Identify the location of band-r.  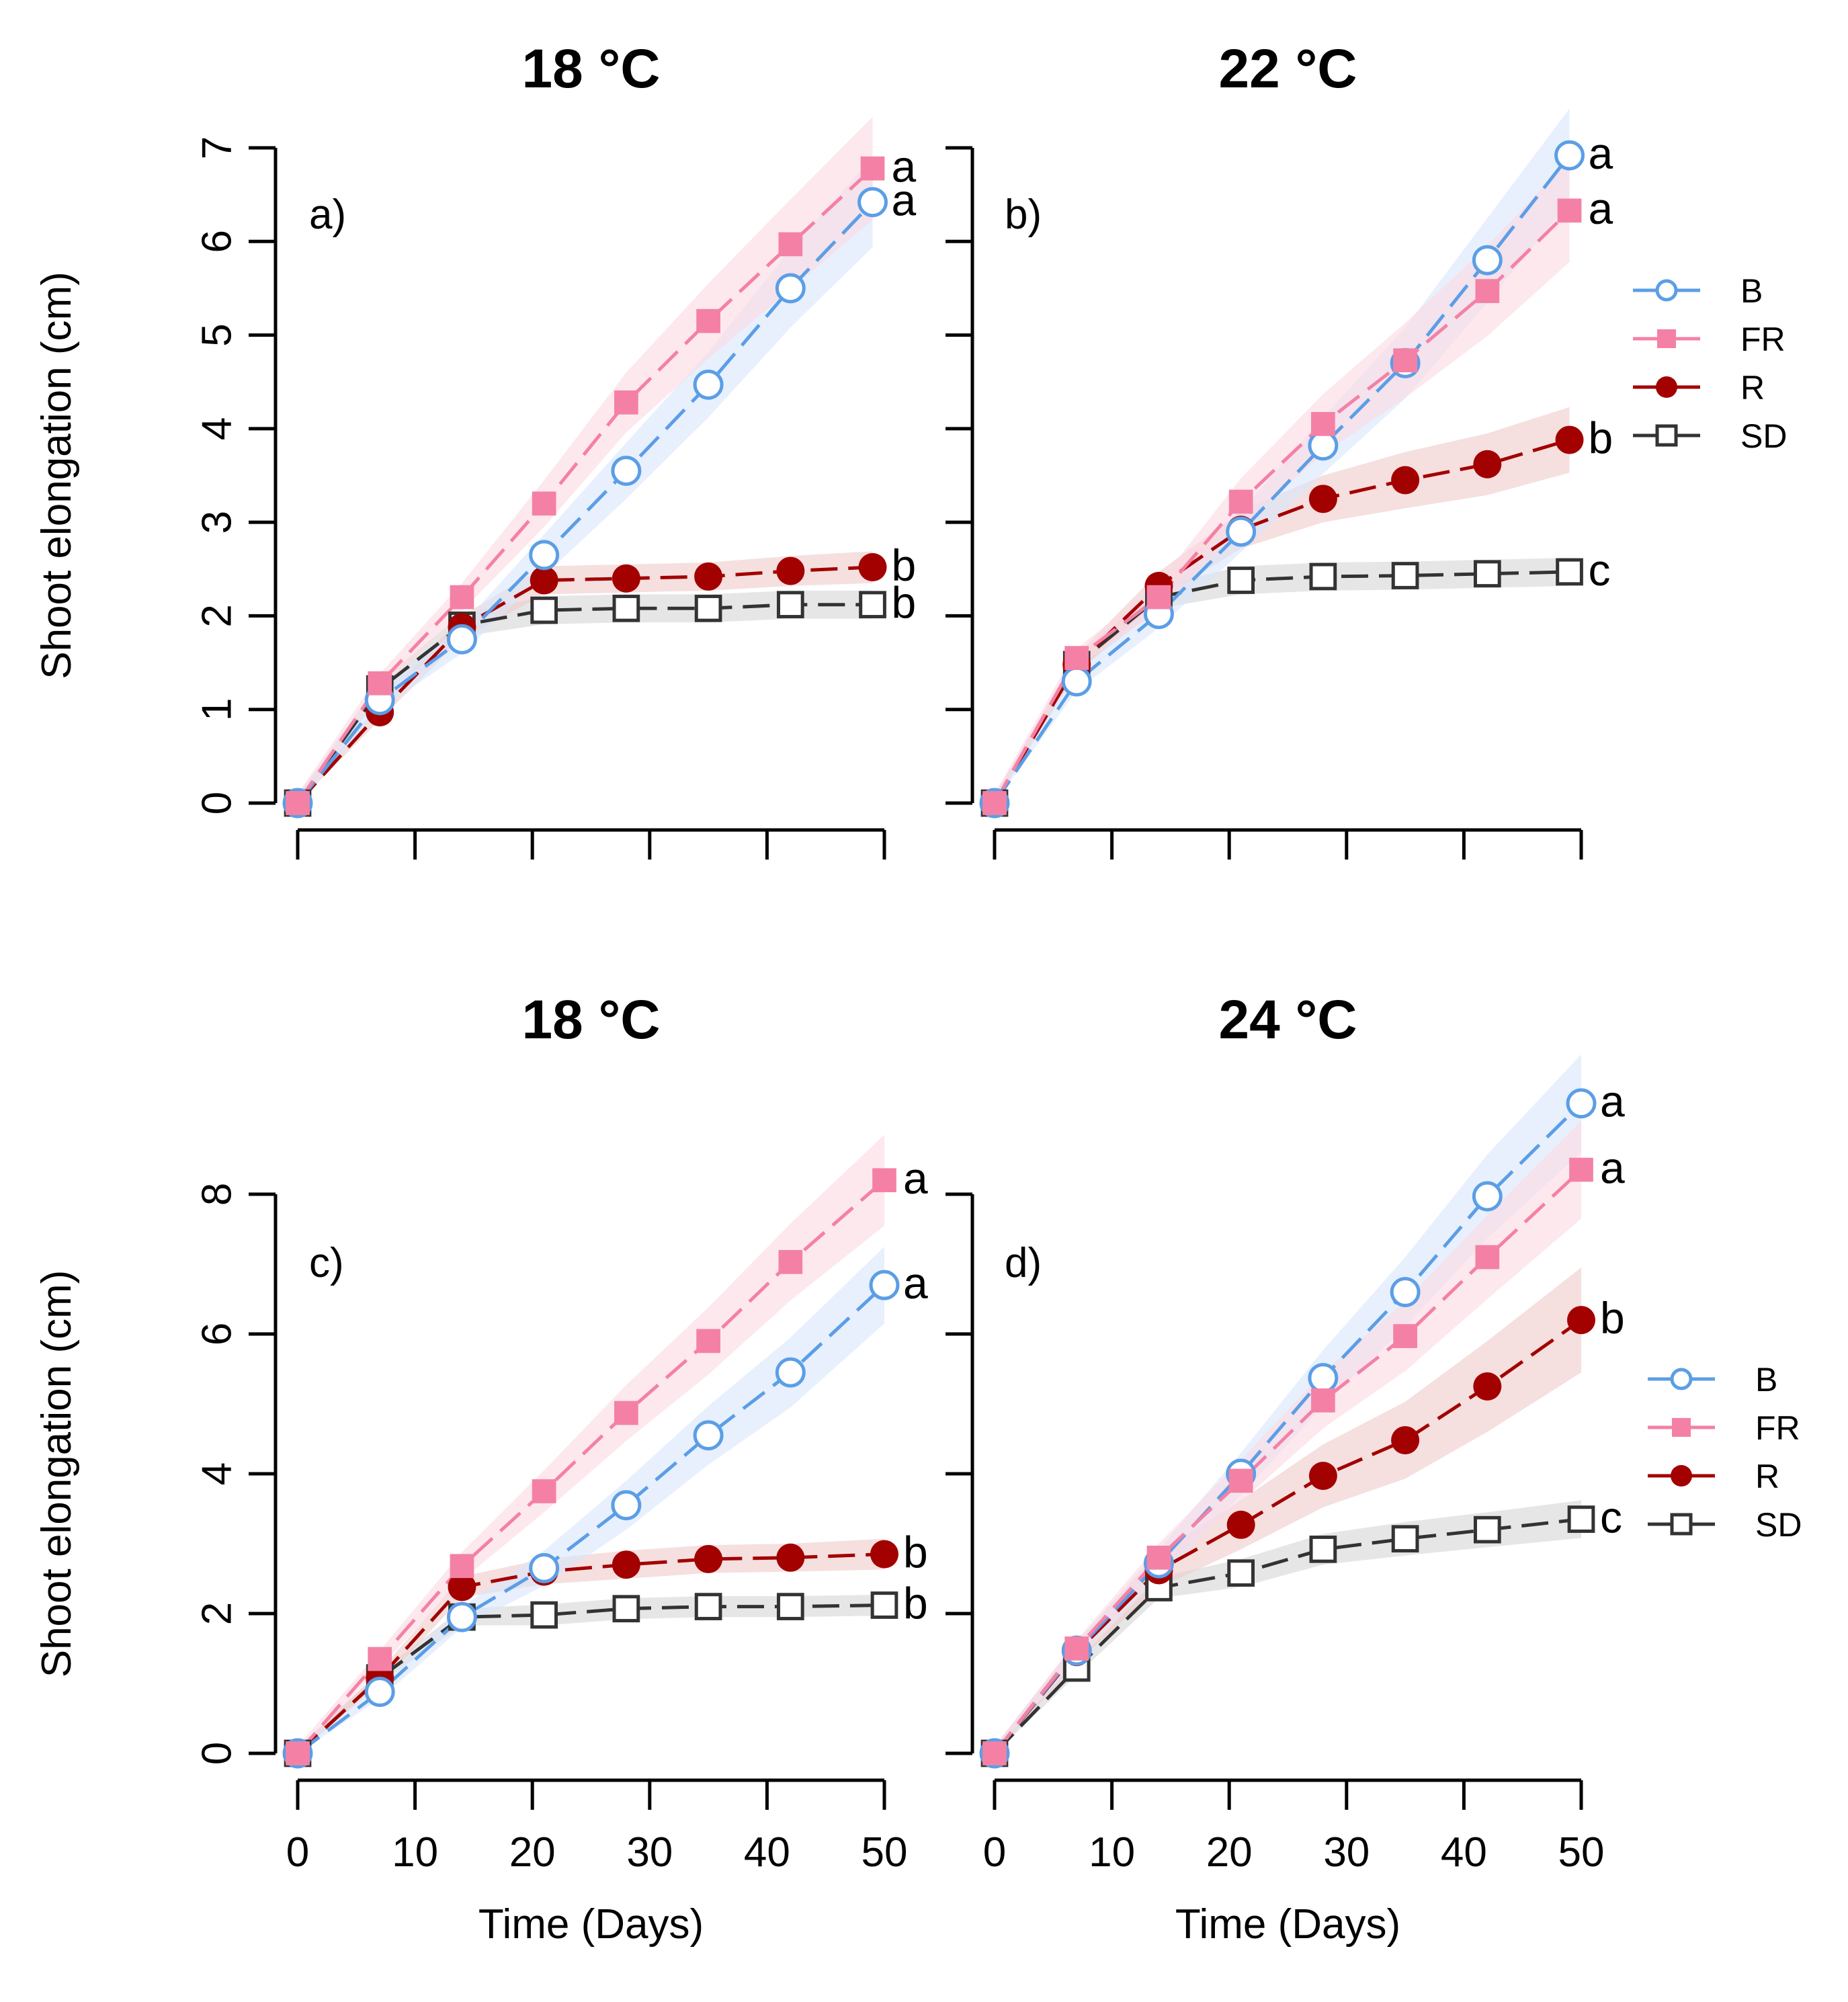
(1282, 605).